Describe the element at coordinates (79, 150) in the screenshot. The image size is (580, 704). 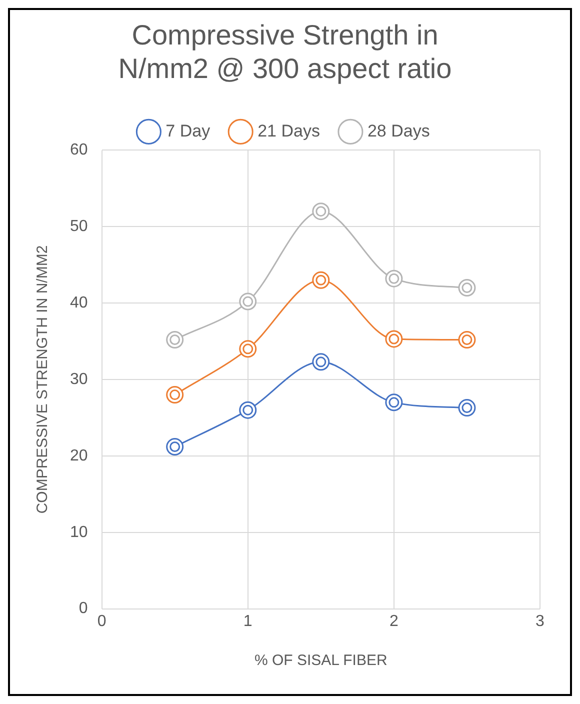
I see `y-tick-label: 60` at that location.